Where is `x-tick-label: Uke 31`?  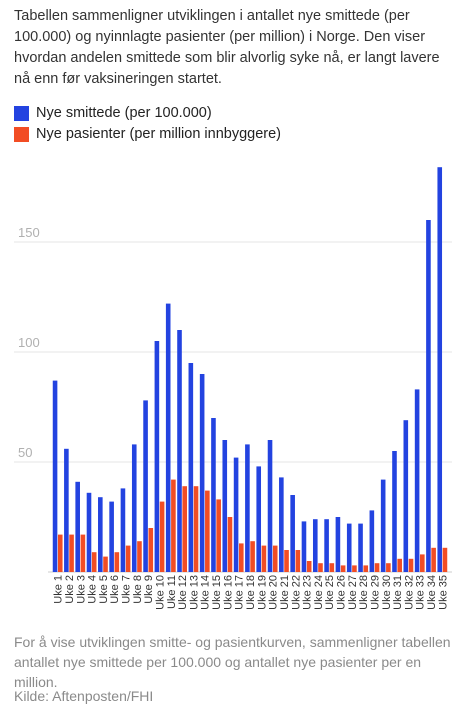
x-tick-label: Uke 31 is located at coordinates (398, 592).